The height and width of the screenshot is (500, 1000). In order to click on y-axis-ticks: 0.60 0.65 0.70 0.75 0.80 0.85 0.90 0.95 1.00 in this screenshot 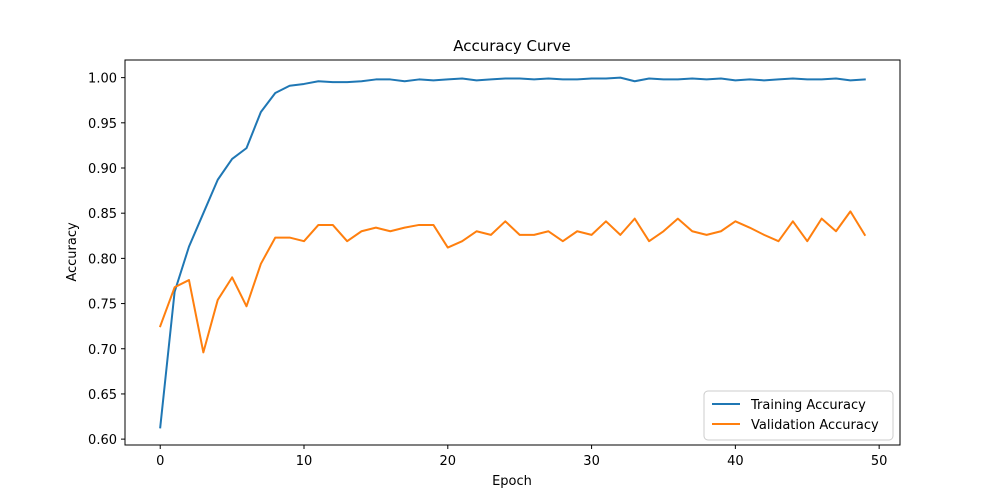, I will do `click(106, 260)`.